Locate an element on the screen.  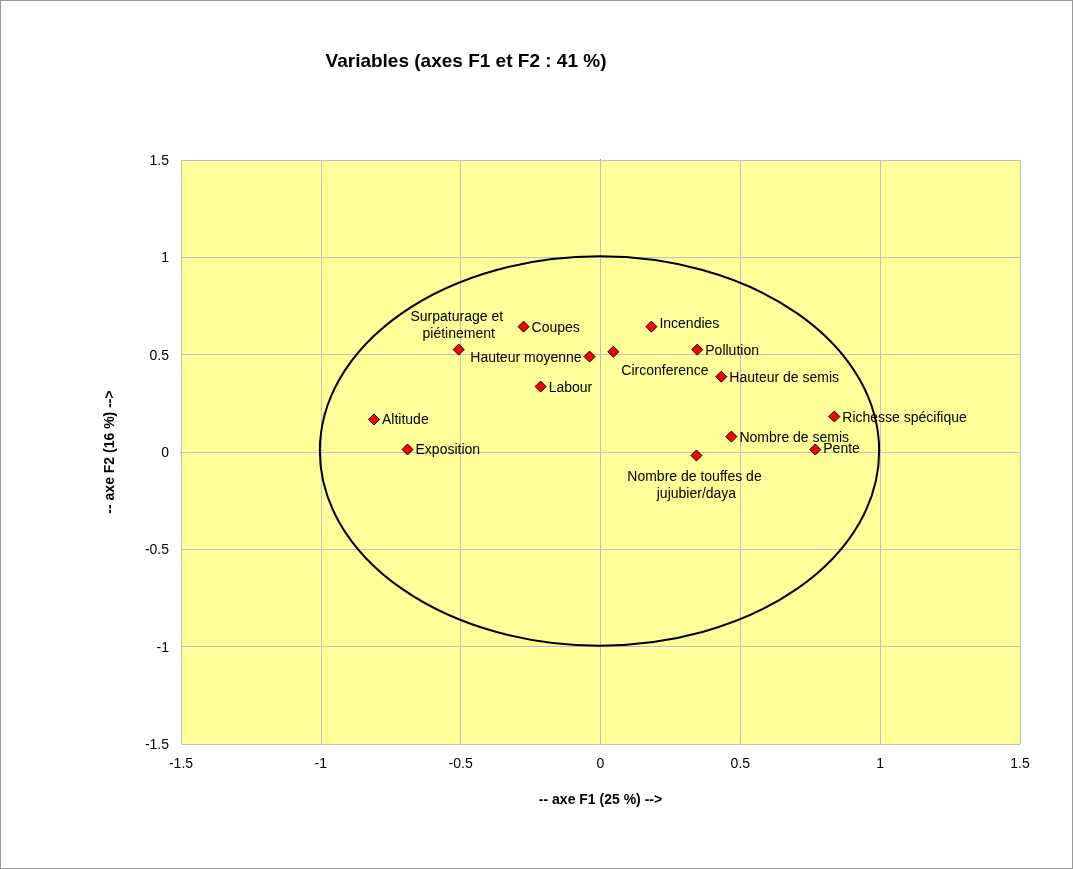
annotation: Surpaturage et piétinement is located at coordinates (458, 325).